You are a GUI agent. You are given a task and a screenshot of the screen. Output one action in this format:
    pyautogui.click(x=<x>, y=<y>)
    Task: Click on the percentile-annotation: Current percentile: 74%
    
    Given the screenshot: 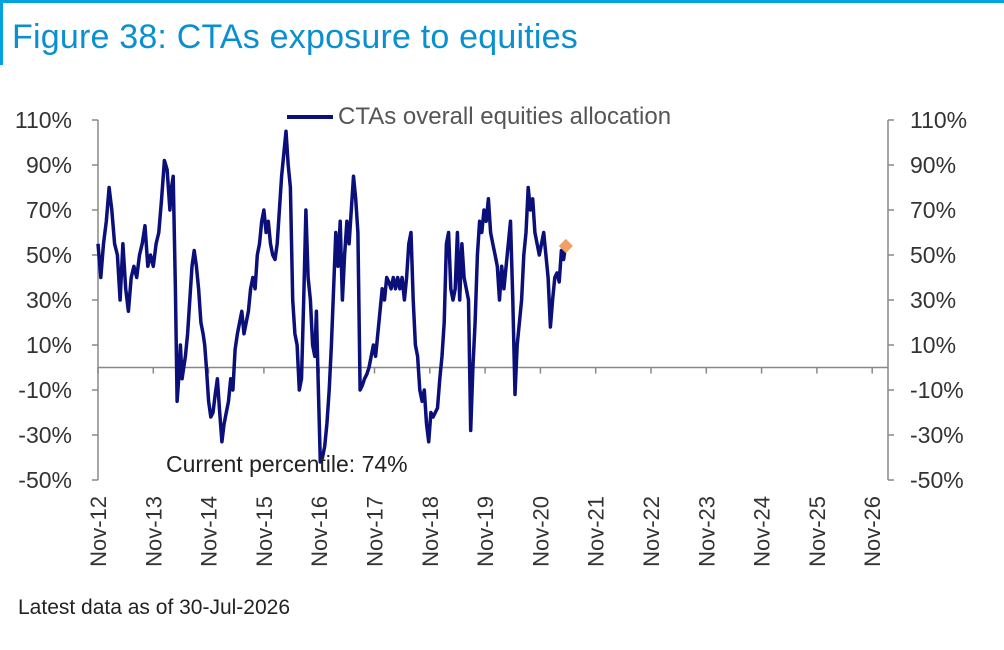 What is the action you would take?
    pyautogui.click(x=287, y=464)
    